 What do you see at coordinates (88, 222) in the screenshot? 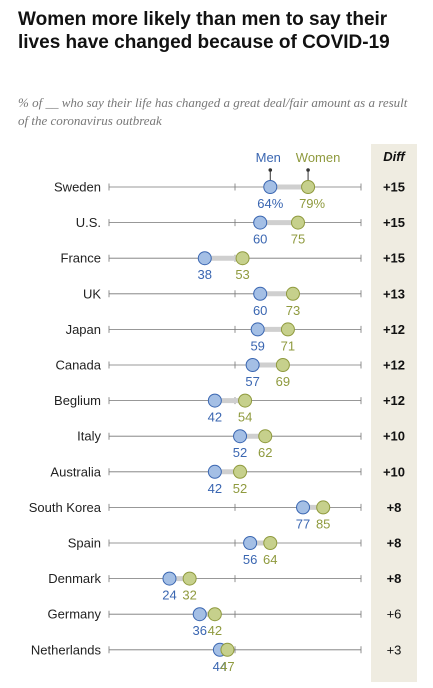
I see `category-label-u-s: U.S.` at bounding box center [88, 222].